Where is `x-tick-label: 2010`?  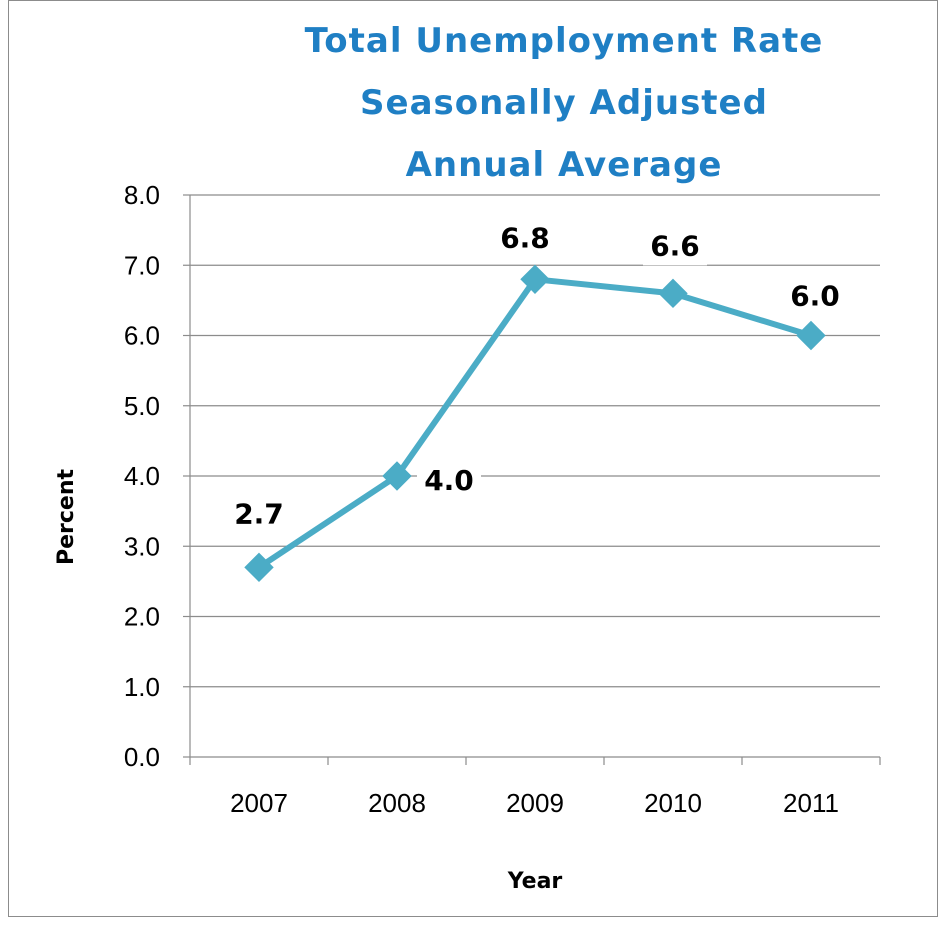 x-tick-label: 2010 is located at coordinates (673, 803).